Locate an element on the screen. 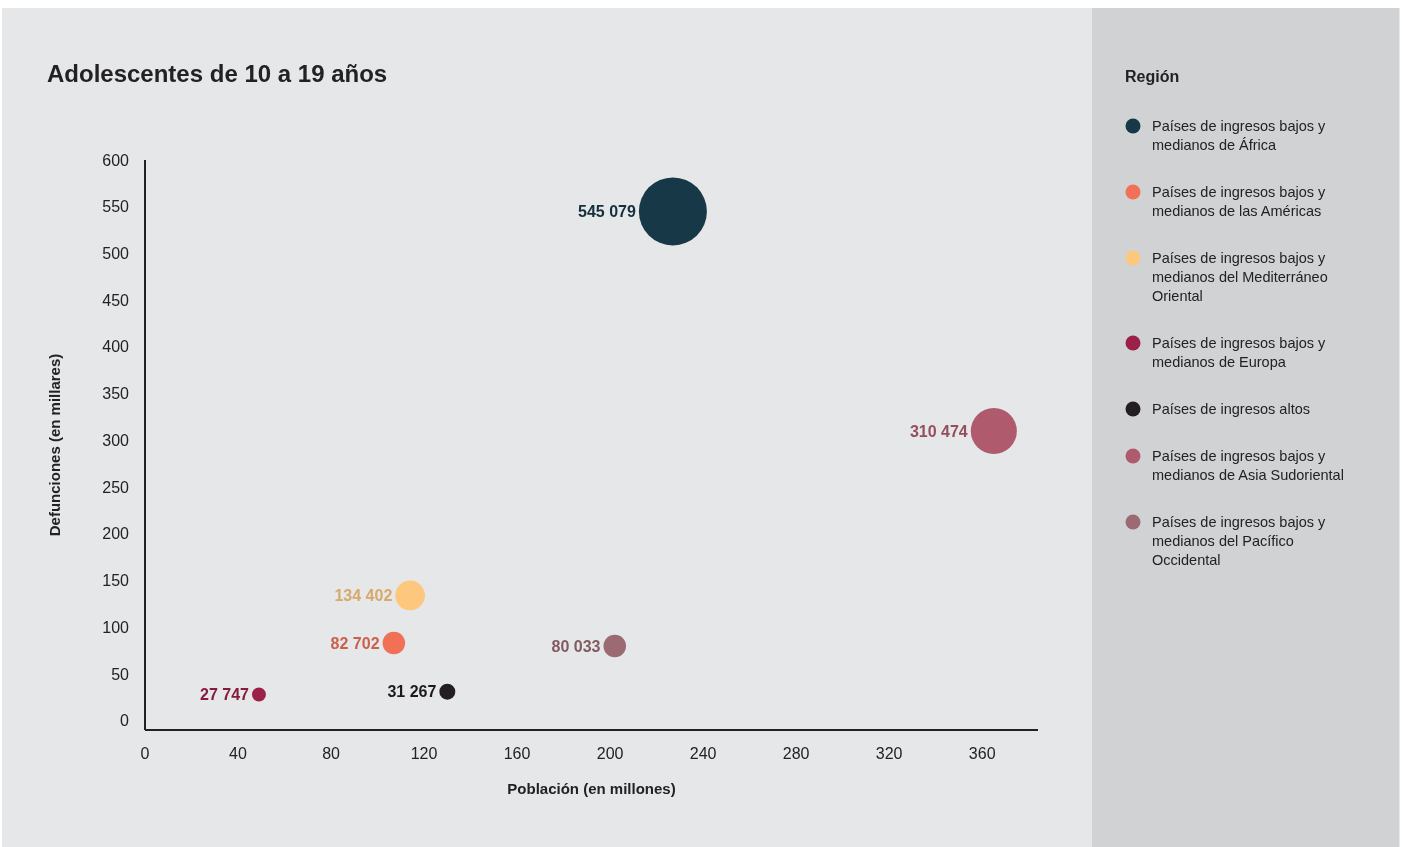  x-tick-label: 0 is located at coordinates (145, 753).